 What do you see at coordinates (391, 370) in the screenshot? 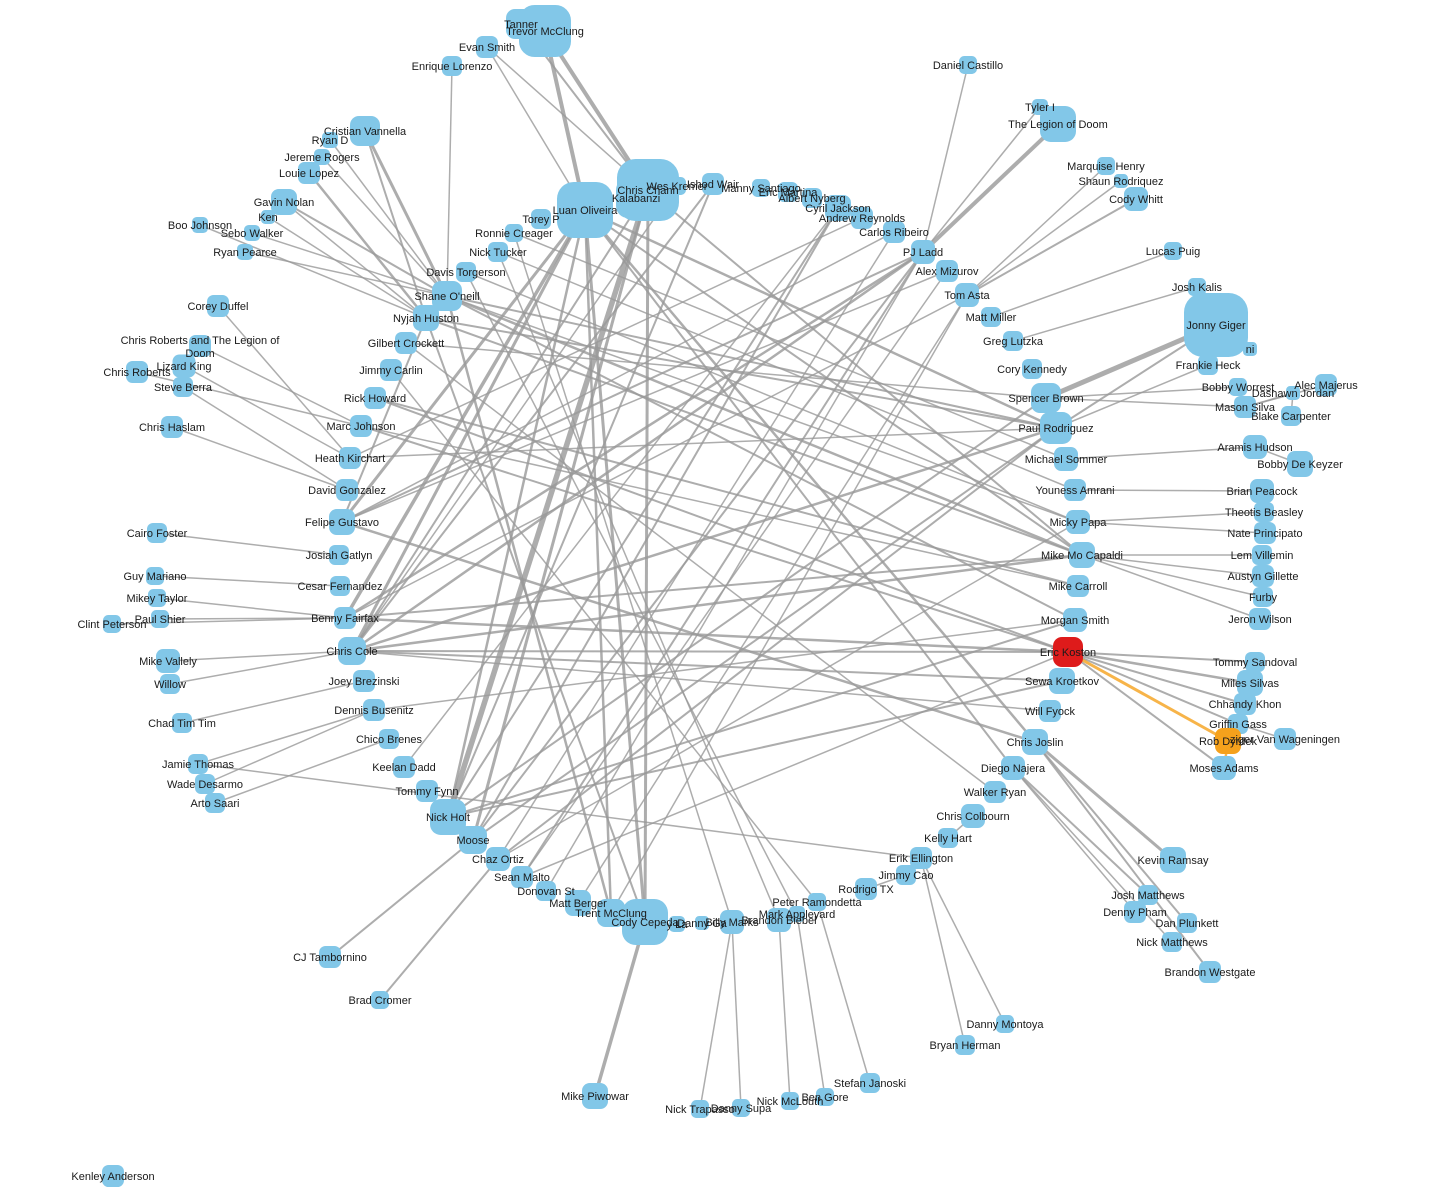
I see `graph-node-jimmy-carlin` at bounding box center [391, 370].